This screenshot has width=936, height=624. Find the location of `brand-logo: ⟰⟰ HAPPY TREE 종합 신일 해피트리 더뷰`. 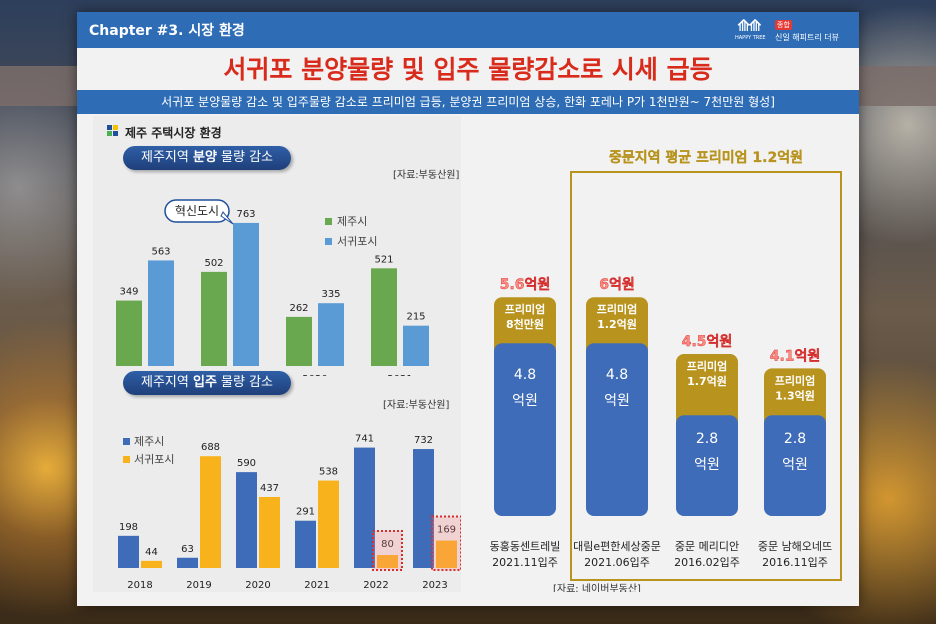

brand-logo: ⟰⟰ HAPPY TREE 종합 신일 해피트리 더뷰 is located at coordinates (790, 30).